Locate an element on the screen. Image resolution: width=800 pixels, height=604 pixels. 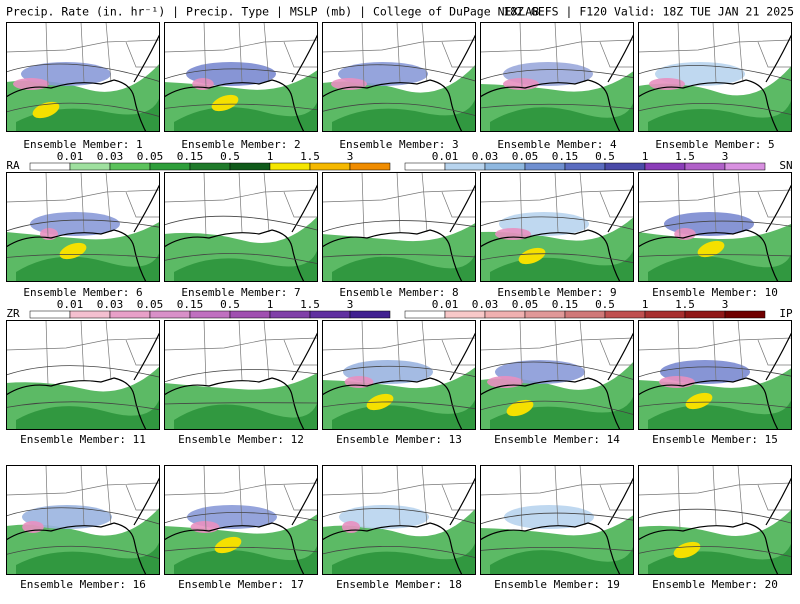
mix-area is located at coordinates (677, 382).